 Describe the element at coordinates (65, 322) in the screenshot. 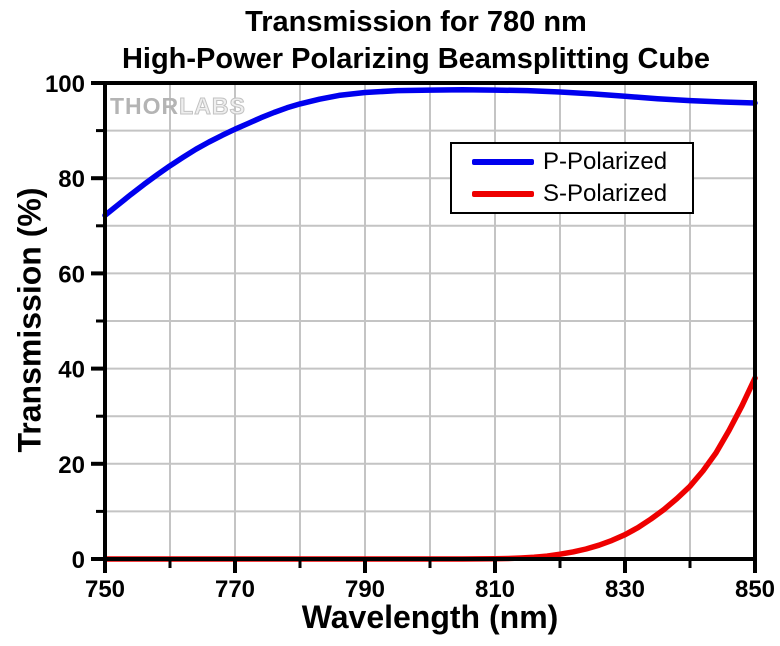

I see `y-tick-labels: 0 20 40 60 80 100` at that location.